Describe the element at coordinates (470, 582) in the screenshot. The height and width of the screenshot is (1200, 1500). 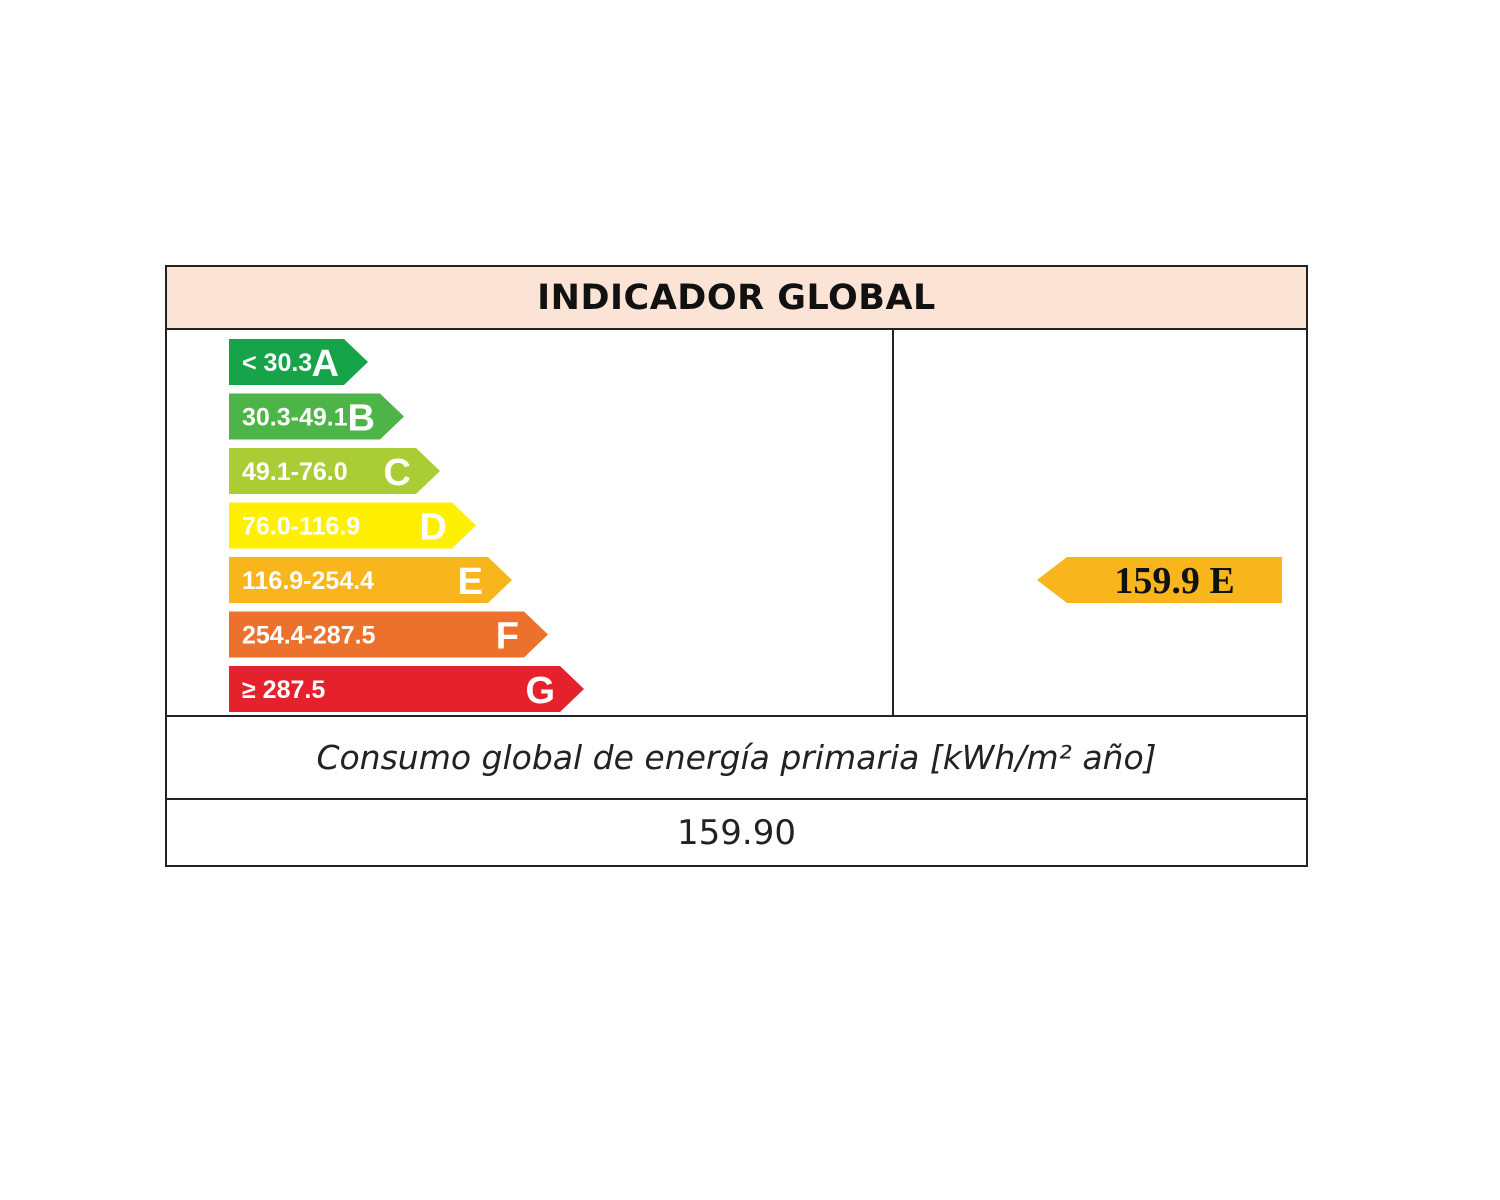
I see `scale-class-letter-e: E` at that location.